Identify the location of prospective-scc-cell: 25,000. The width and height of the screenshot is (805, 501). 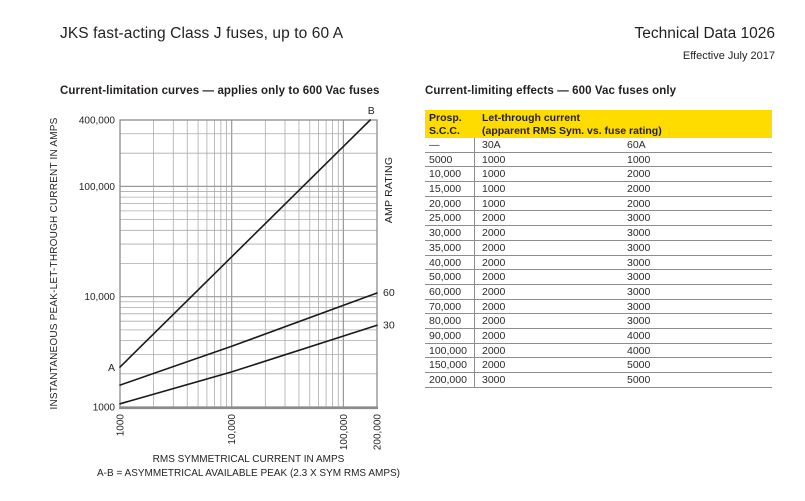
(450, 218).